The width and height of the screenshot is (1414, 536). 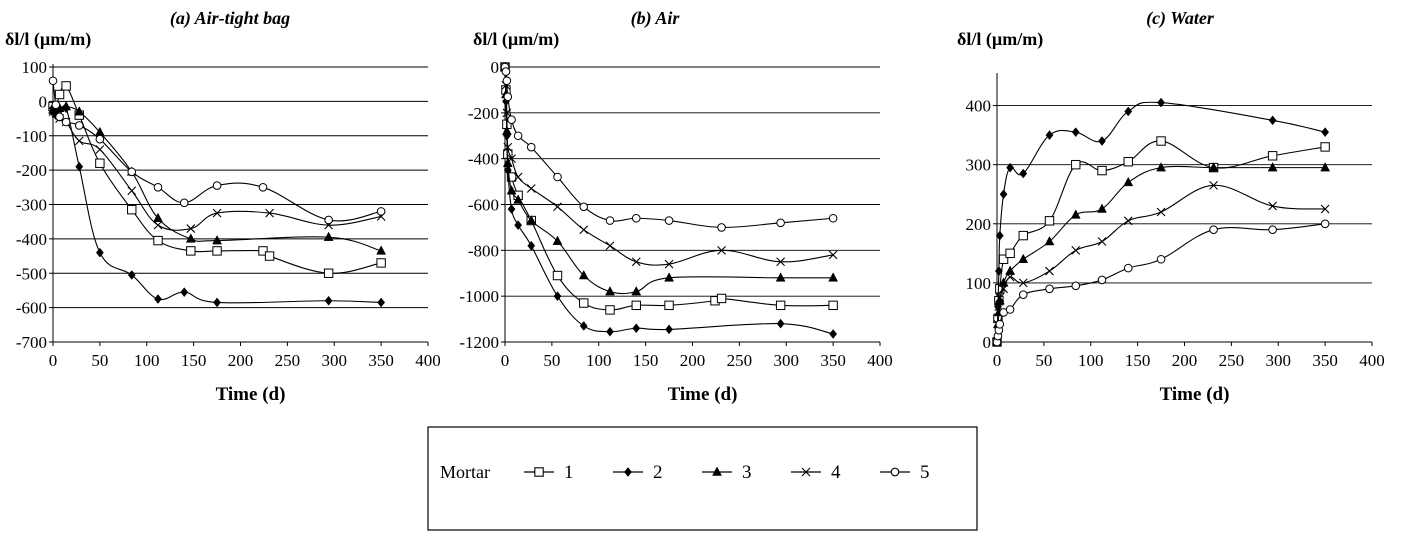 I want to click on x-tick-label-a: 300, so click(x=335, y=360).